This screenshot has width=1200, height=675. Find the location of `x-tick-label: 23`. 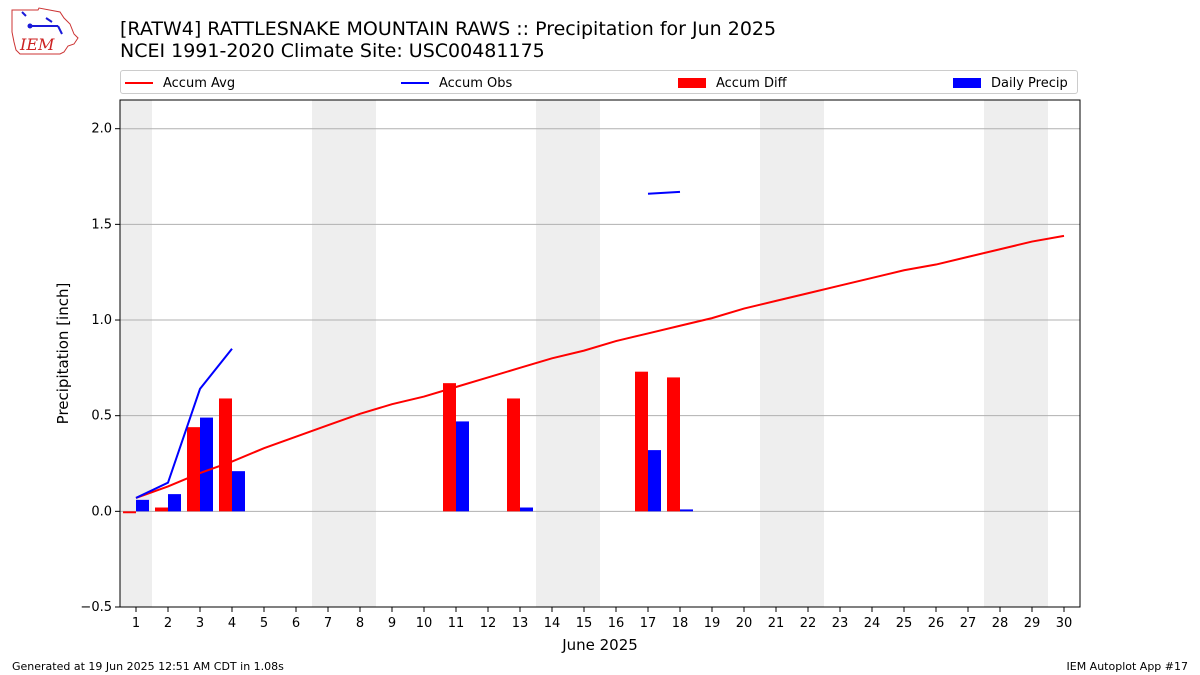

x-tick-label: 23 is located at coordinates (840, 623).